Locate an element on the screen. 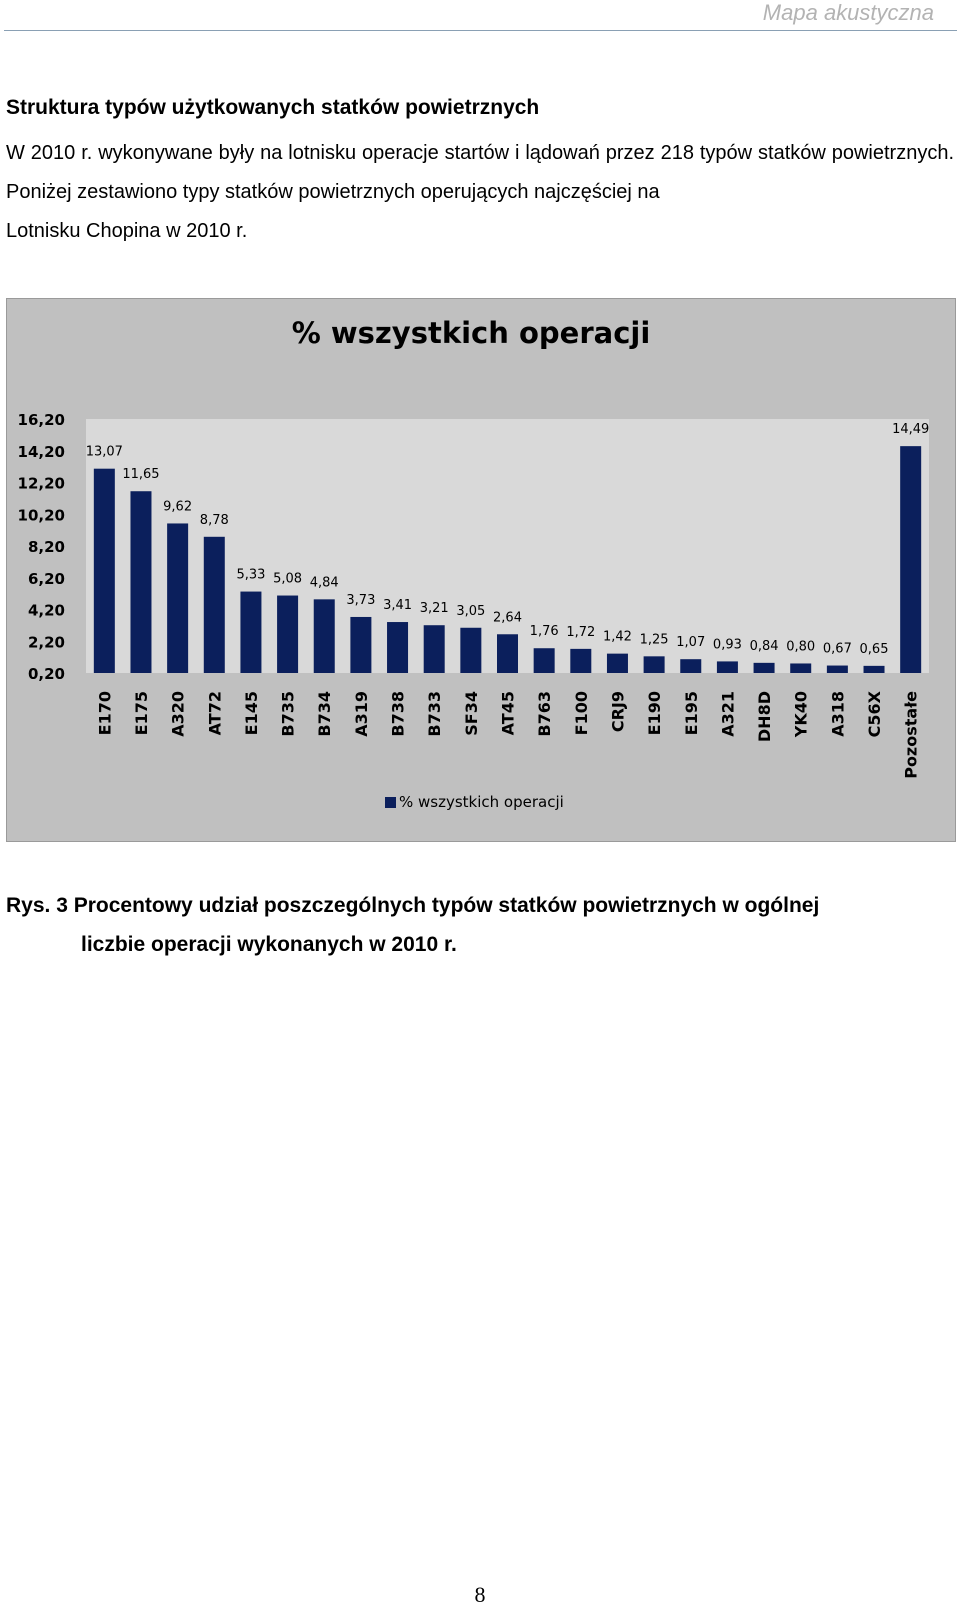  bar-value-label: 5,33 is located at coordinates (250, 575).